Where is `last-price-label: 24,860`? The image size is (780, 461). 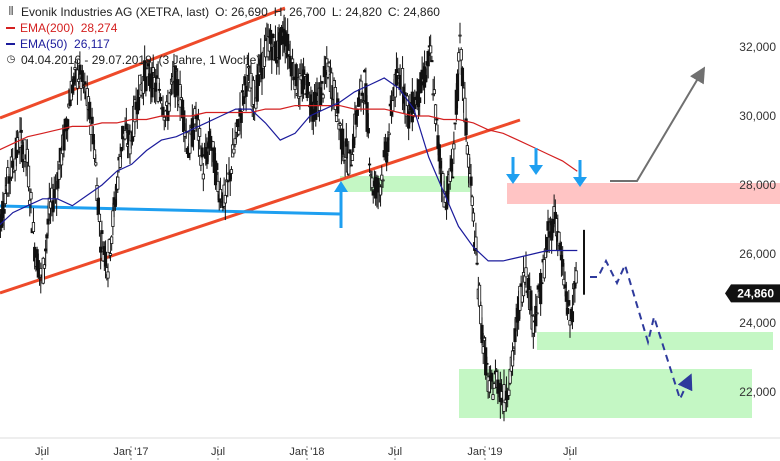
last-price-label: 24,860 is located at coordinates (755, 293).